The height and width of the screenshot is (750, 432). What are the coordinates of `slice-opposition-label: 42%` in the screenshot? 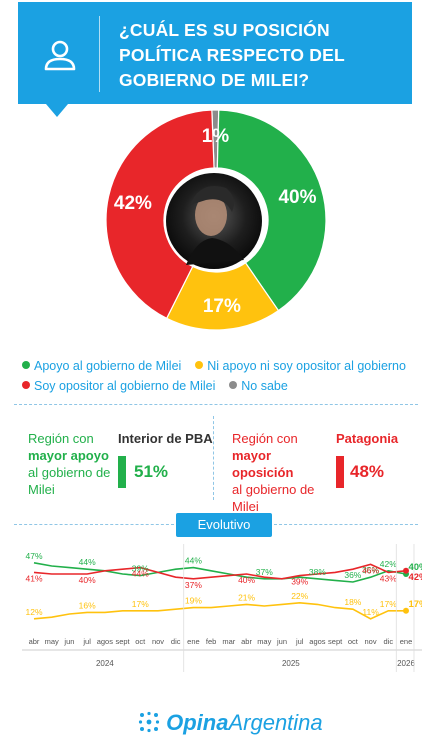 It's located at (133, 203).